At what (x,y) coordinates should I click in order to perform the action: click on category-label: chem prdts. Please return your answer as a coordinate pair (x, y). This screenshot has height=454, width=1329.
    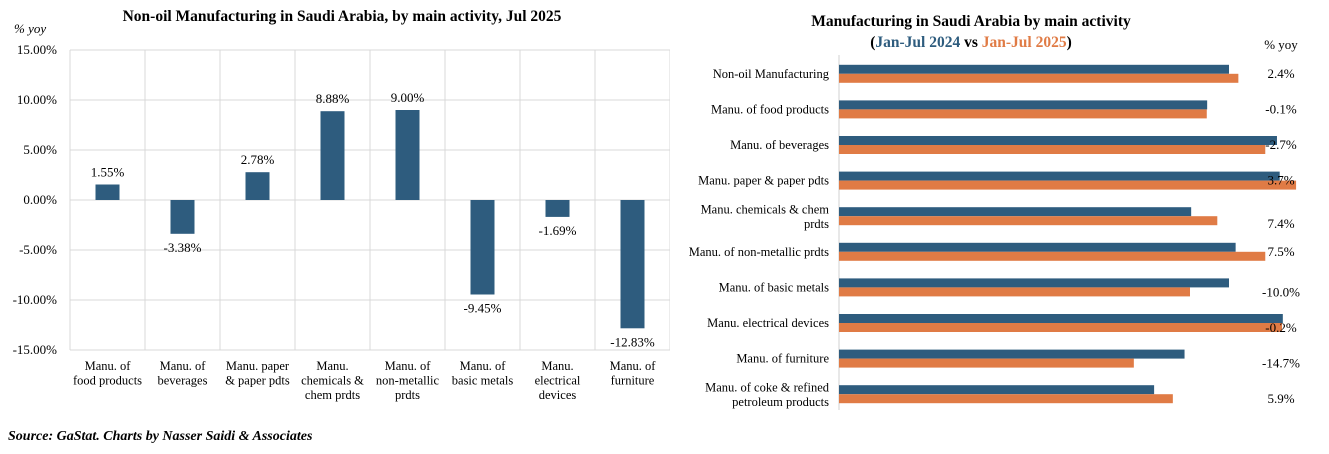
    Looking at the image, I should click on (332, 395).